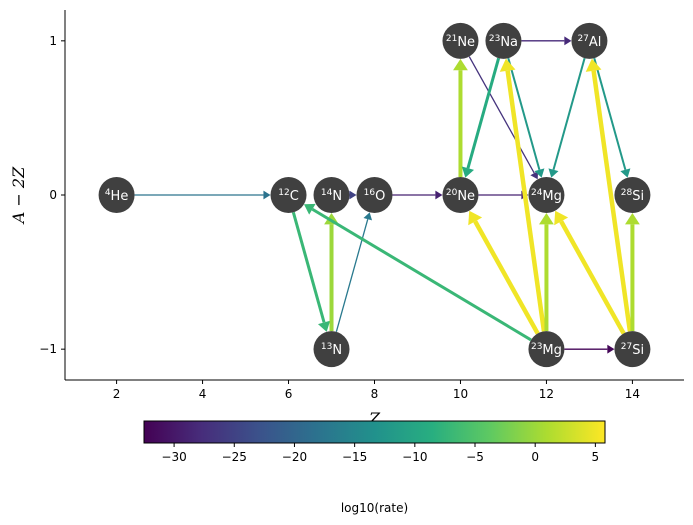  Describe the element at coordinates (632, 272) in the screenshot. I see `reaction-arrow-Si27-Si28` at that location.